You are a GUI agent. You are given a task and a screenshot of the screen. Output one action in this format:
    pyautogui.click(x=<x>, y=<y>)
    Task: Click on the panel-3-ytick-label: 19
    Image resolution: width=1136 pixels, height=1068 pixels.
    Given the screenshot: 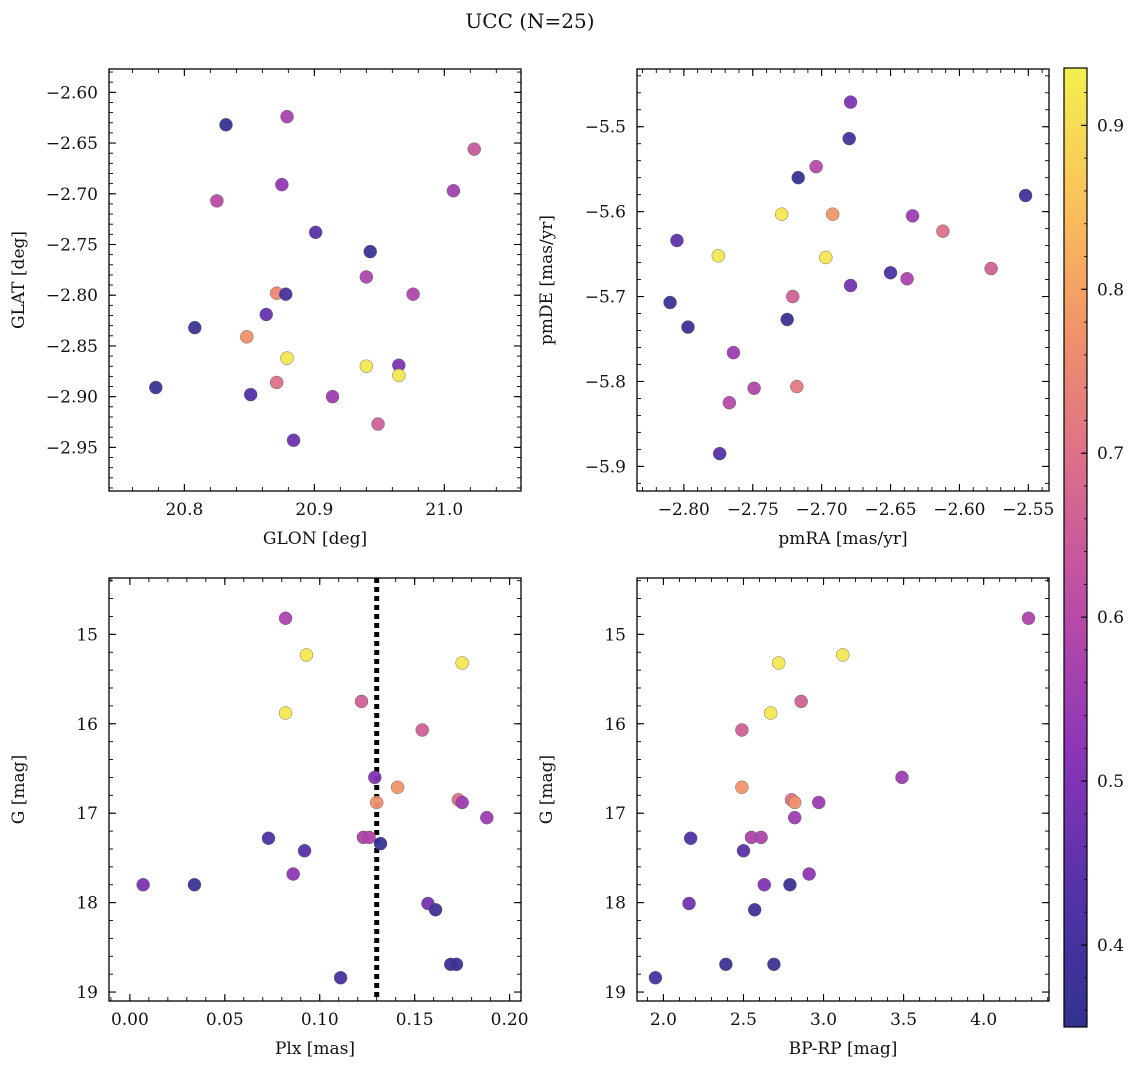 What is the action you would take?
    pyautogui.click(x=87, y=993)
    